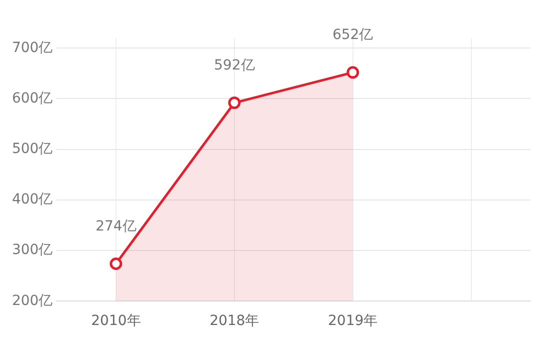  I want to click on y-tick-label: 400亿, so click(32, 200).